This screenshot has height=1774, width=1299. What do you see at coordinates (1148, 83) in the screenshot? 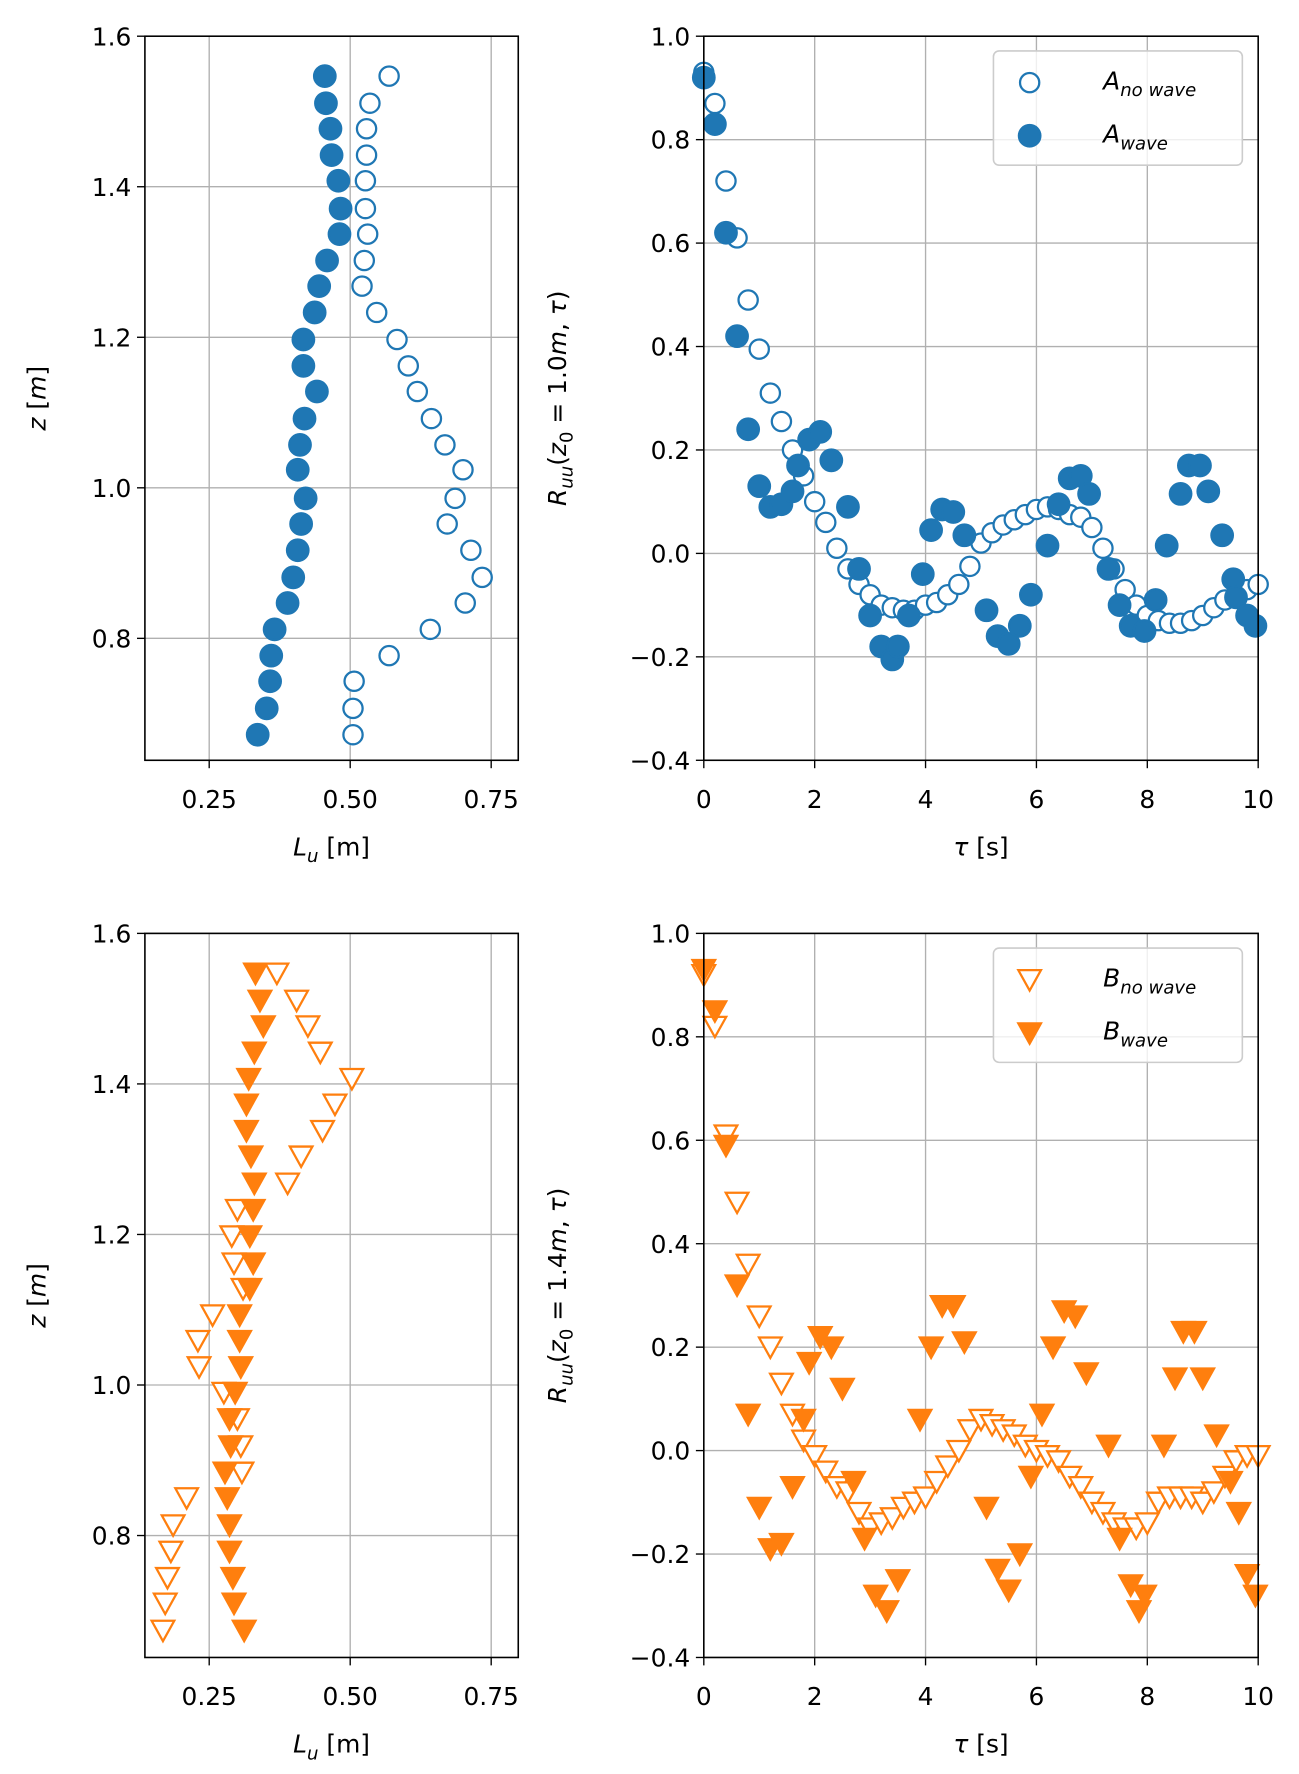
I see `legend-label: Ano wave` at bounding box center [1148, 83].